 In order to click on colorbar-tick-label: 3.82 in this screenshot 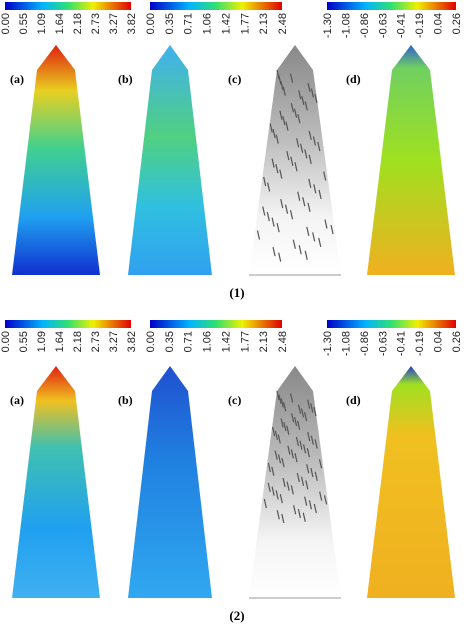, I will do `click(132, 23)`.